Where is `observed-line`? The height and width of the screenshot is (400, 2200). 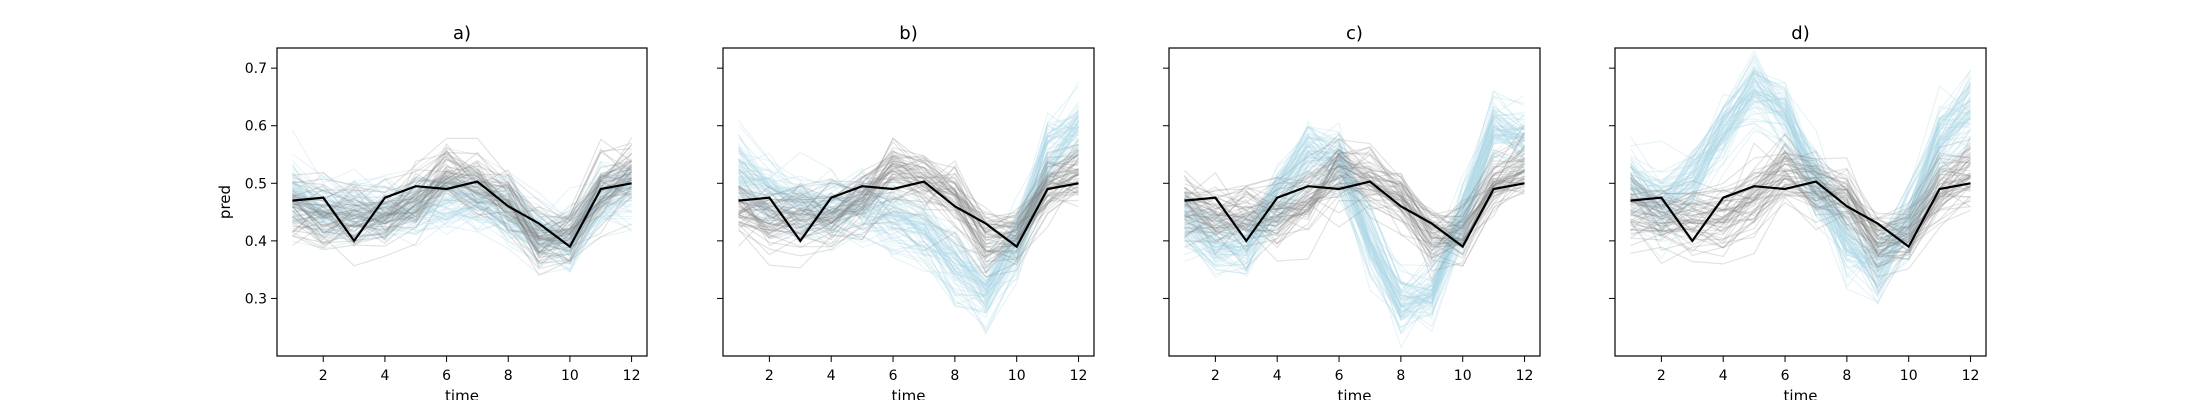
observed-line is located at coordinates (1800, 214).